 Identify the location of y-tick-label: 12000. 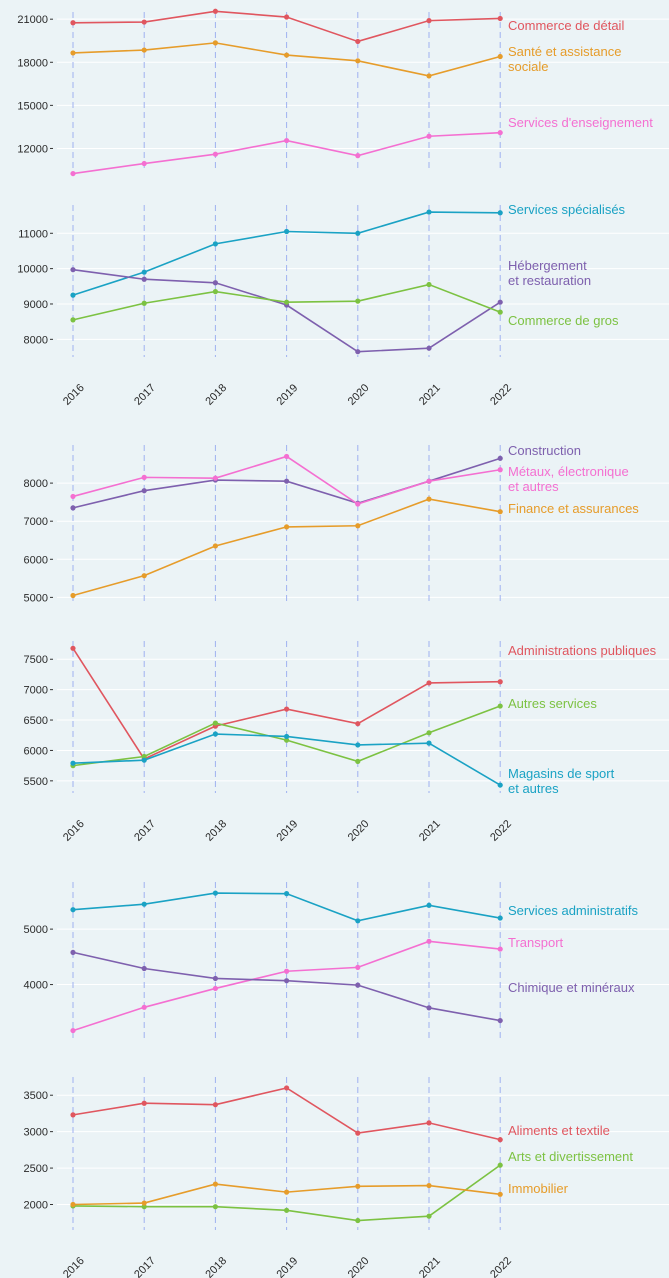
(32, 149).